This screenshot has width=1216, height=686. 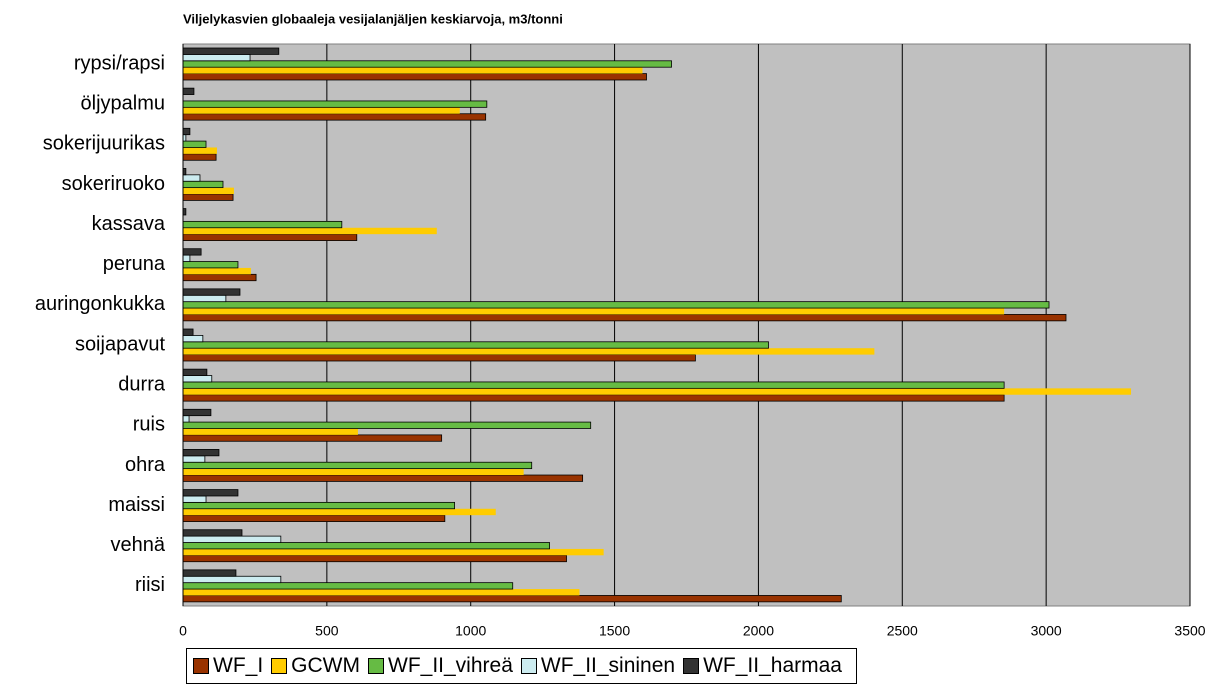 What do you see at coordinates (138, 545) in the screenshot?
I see `y-tick-label: vehnä` at bounding box center [138, 545].